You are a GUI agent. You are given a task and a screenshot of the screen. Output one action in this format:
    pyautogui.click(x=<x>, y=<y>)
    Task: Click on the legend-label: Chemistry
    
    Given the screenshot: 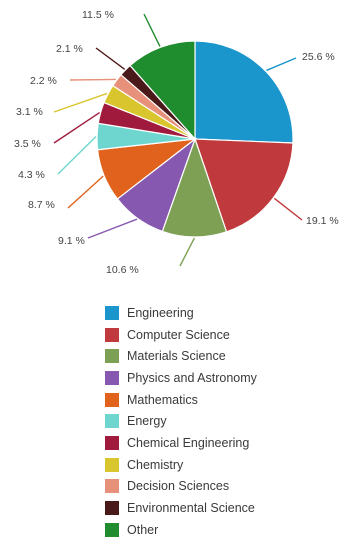 What is the action you would take?
    pyautogui.click(x=155, y=464)
    